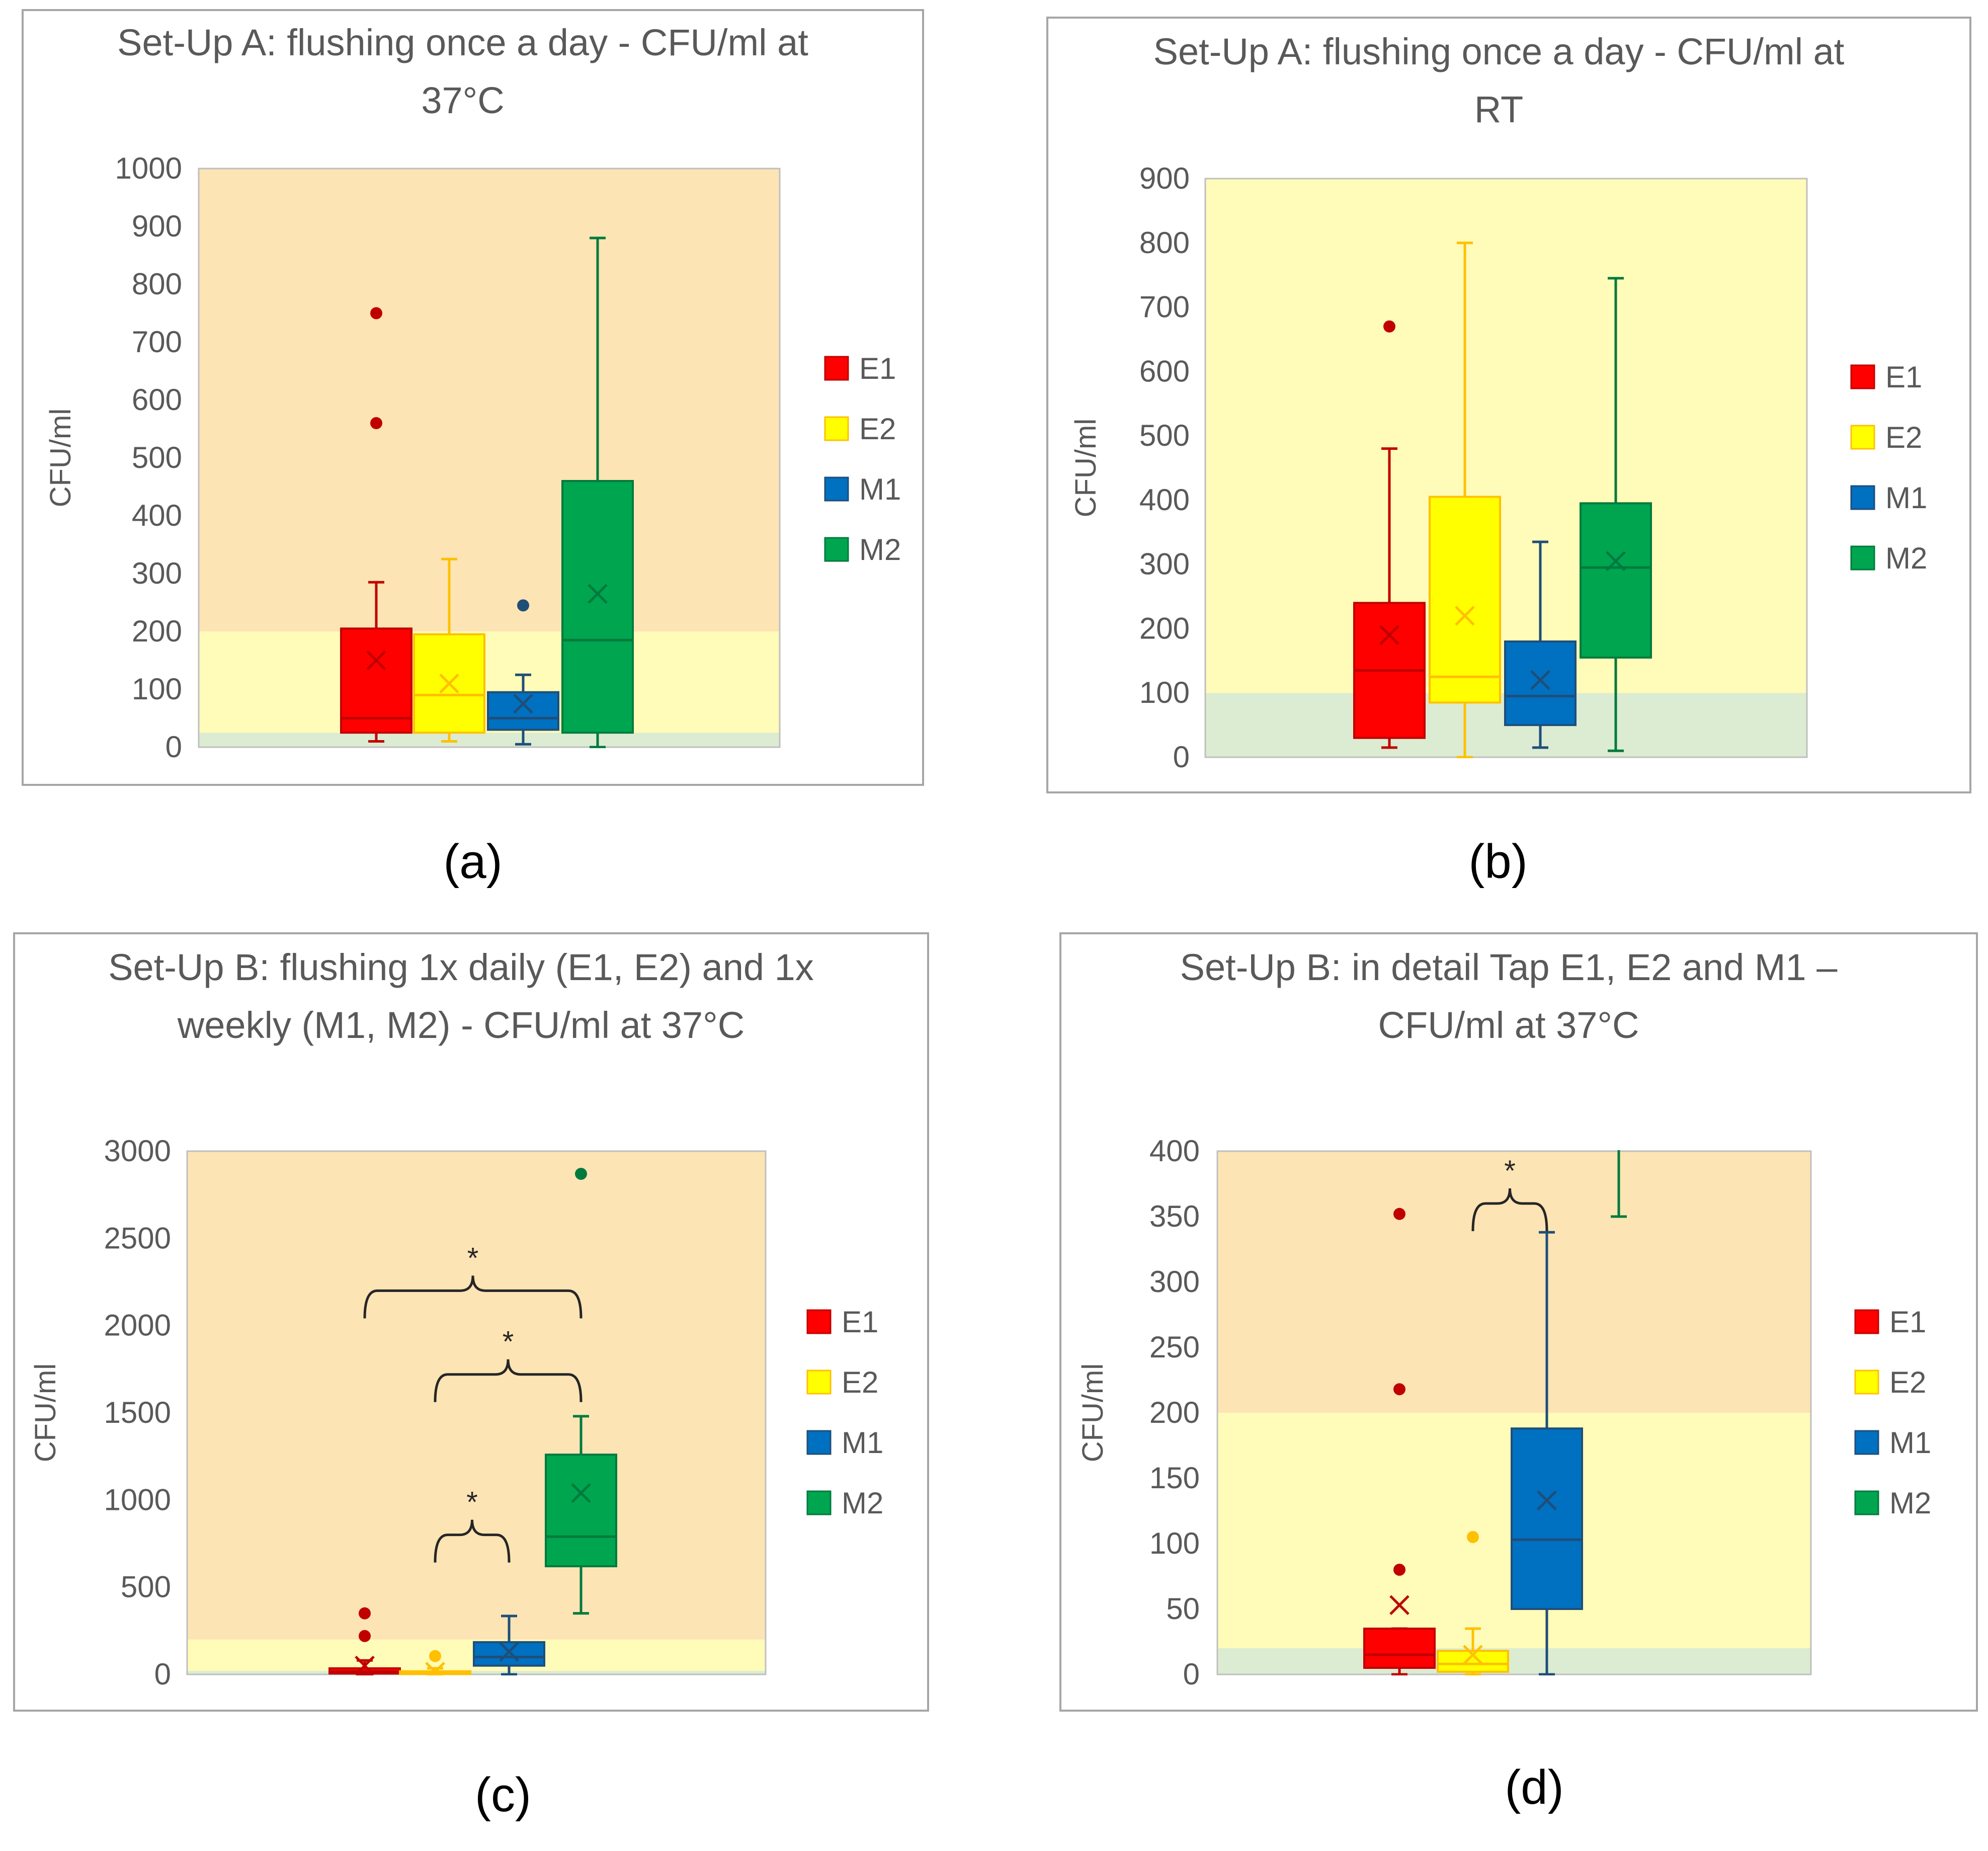  Describe the element at coordinates (137, 1325) in the screenshot. I see `y-tick-label: 2000` at that location.